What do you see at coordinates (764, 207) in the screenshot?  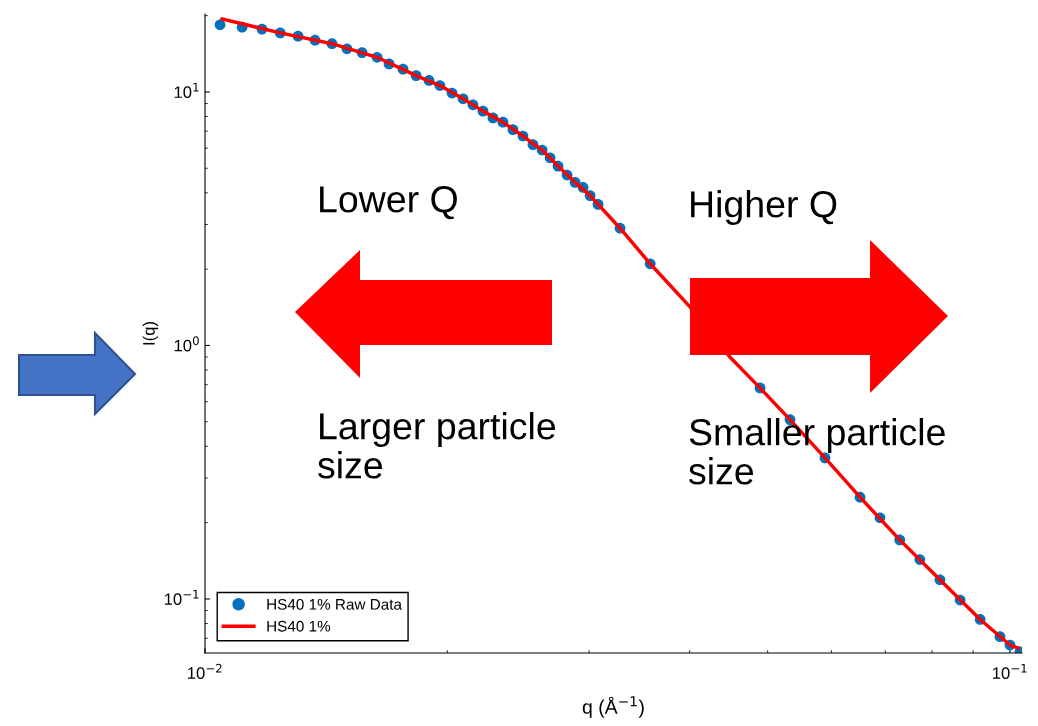 I see `annotation: Higher Q` at bounding box center [764, 207].